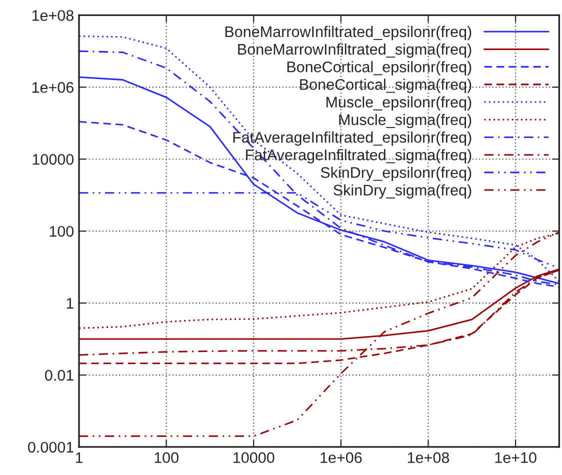 This screenshot has width=562, height=475. I want to click on x-tick-label: 1e+08, so click(429, 458).